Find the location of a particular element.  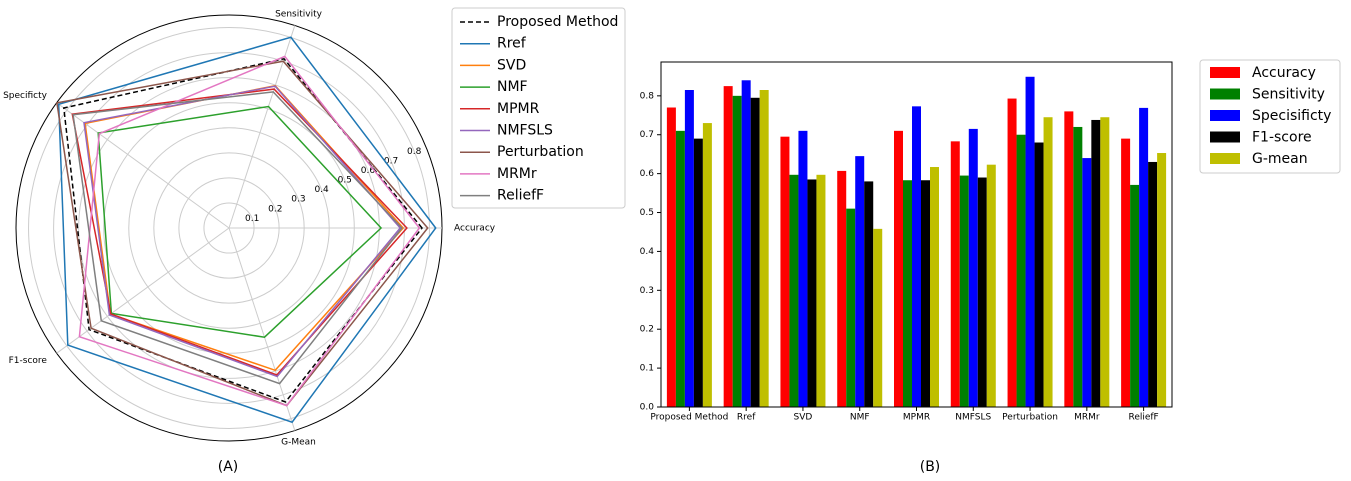

x-tick-label: Rref is located at coordinates (746, 418).